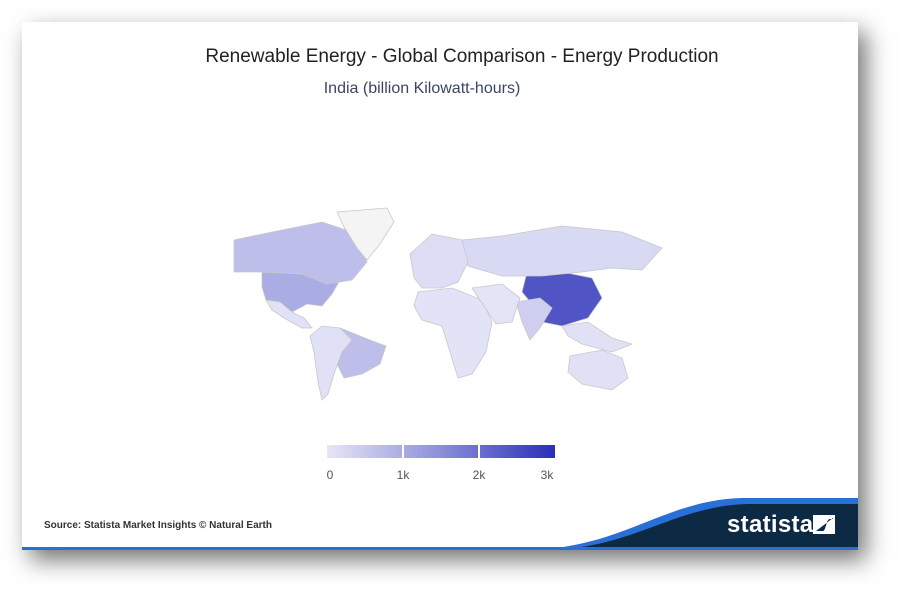 This screenshot has width=913, height=607. What do you see at coordinates (441, 451) in the screenshot?
I see `color-legend-bar` at bounding box center [441, 451].